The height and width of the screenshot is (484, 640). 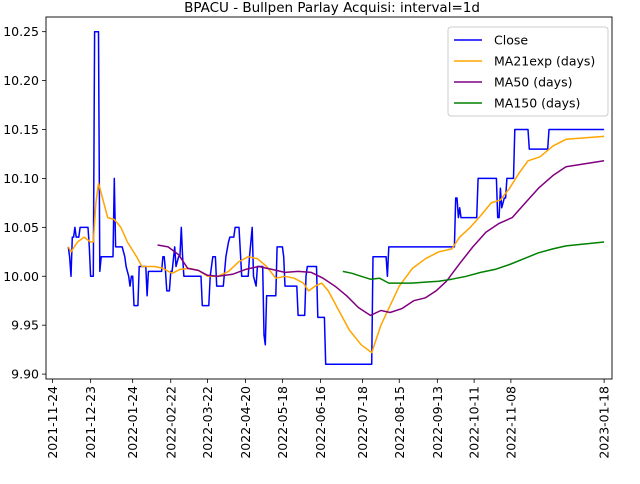 What do you see at coordinates (25, 374) in the screenshot?
I see `y-tick-label: 9.90` at bounding box center [25, 374].